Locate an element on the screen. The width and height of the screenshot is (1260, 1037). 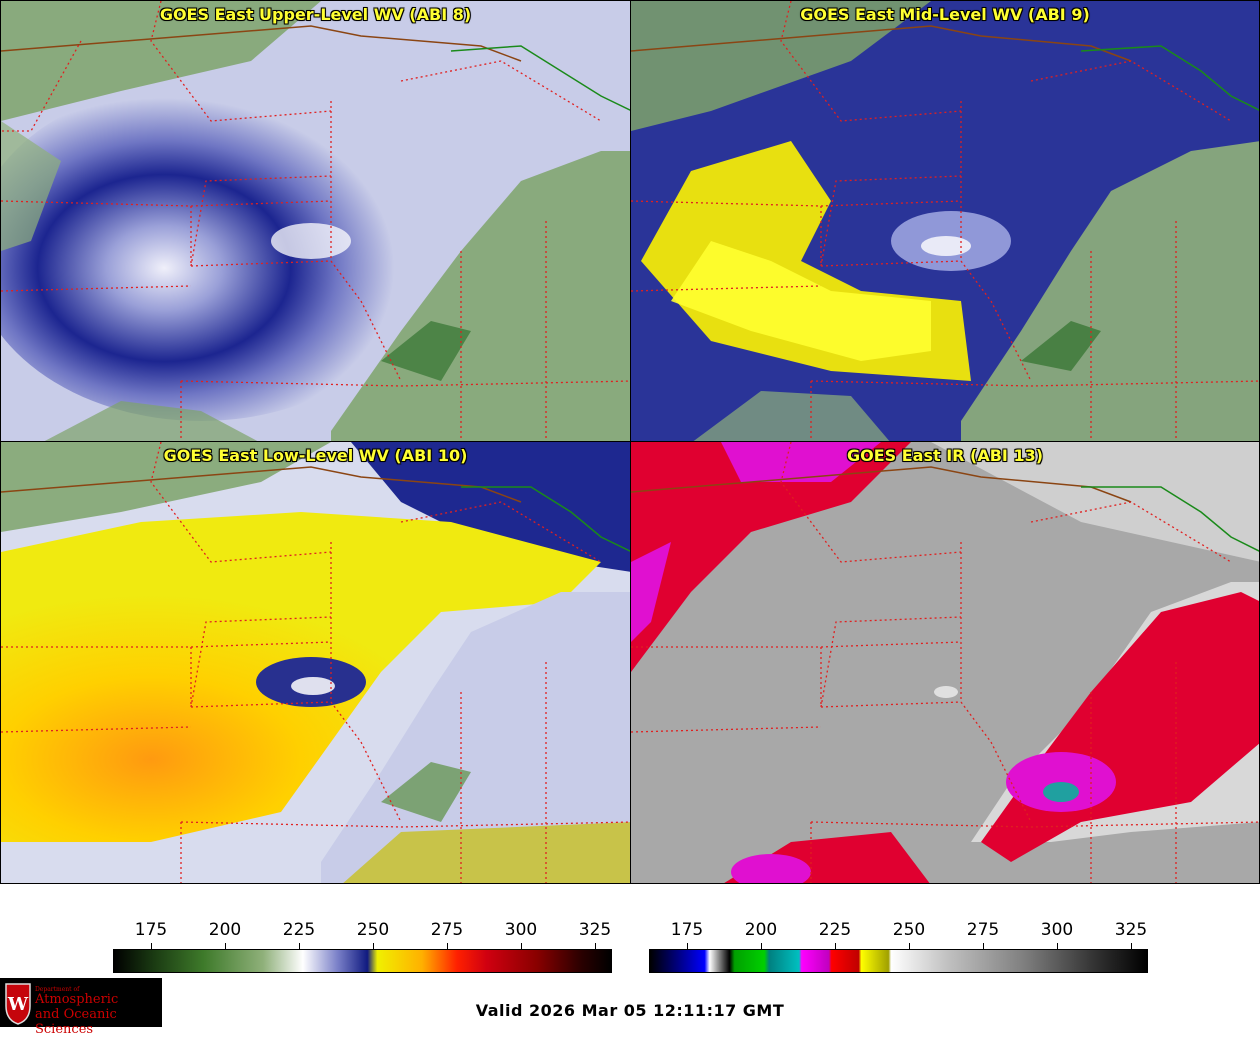
uw-crest-icon: W is located at coordinates (18, 1004).